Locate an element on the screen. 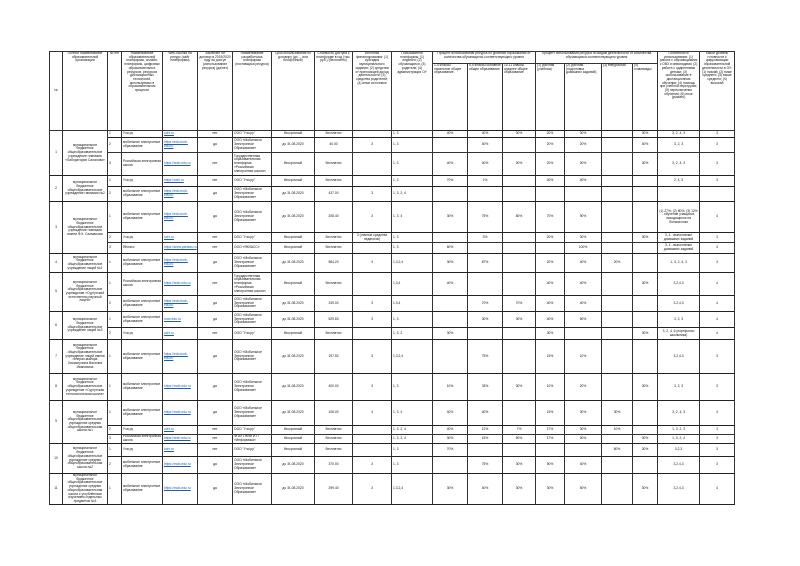 The image size is (800, 566). activity-percent: 50% is located at coordinates (550, 465).